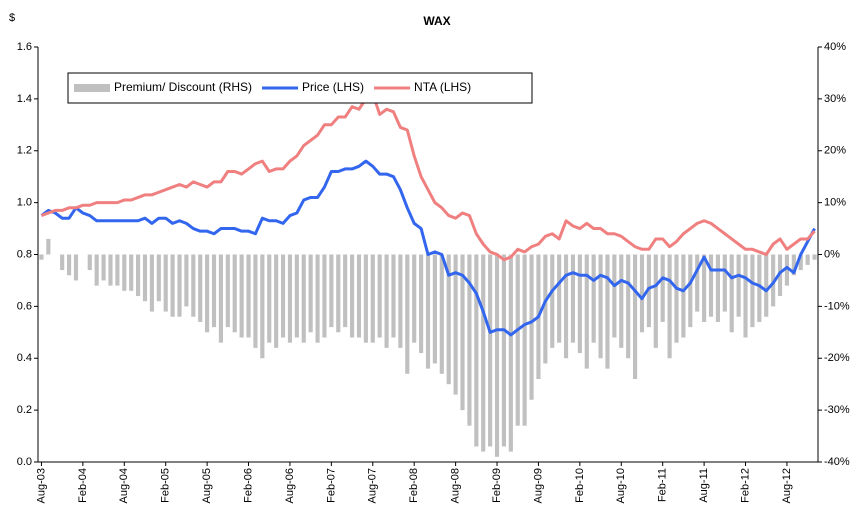 The width and height of the screenshot is (857, 510). What do you see at coordinates (497, 485) in the screenshot?
I see `x-tick-label: Feb-09` at bounding box center [497, 485].